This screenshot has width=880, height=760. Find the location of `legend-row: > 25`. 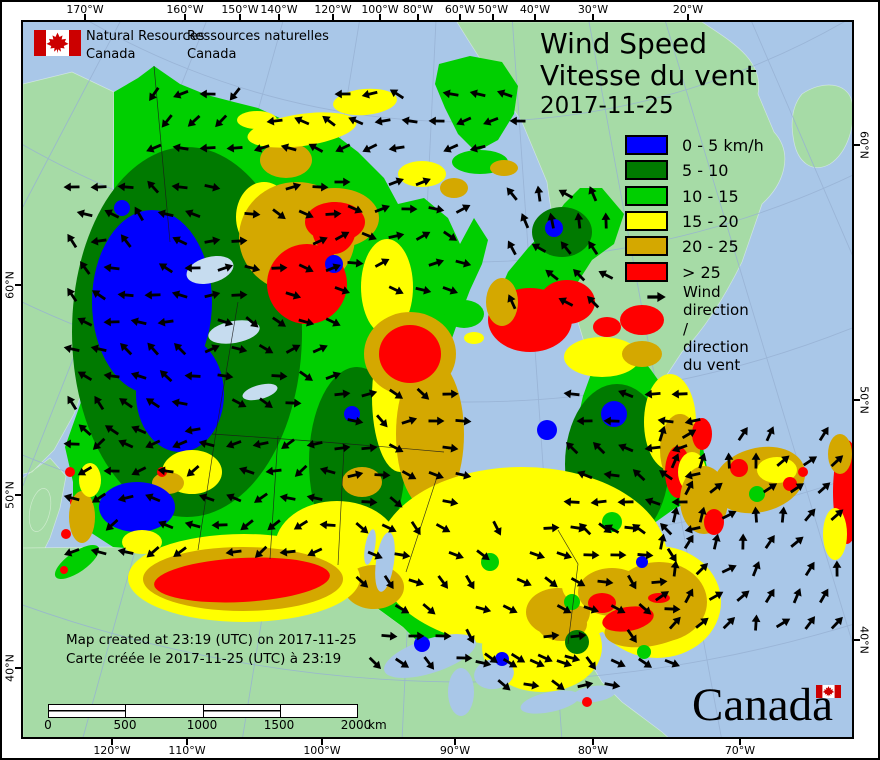

legend-row: > 25 is located at coordinates (725, 272).